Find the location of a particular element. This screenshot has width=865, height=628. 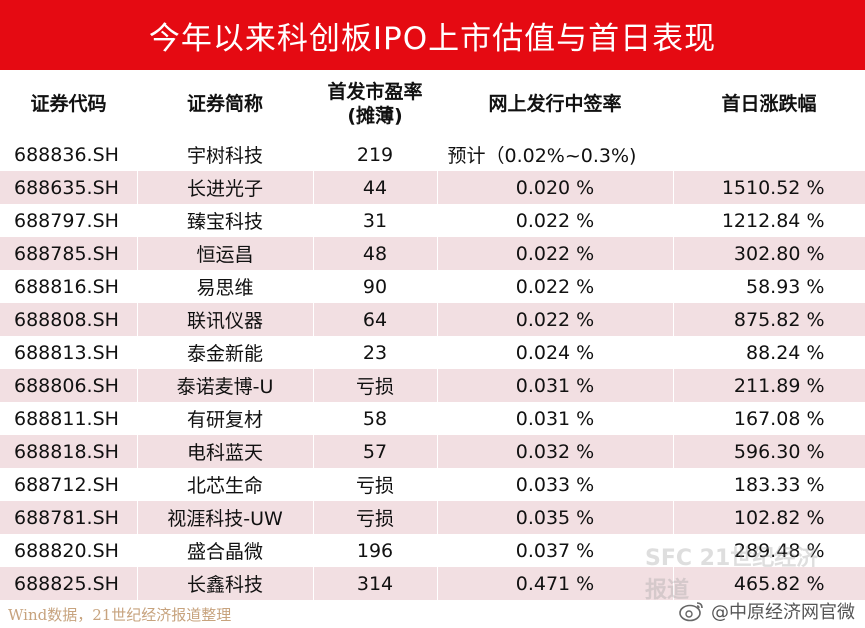

cell-pe: 64 is located at coordinates (375, 319).